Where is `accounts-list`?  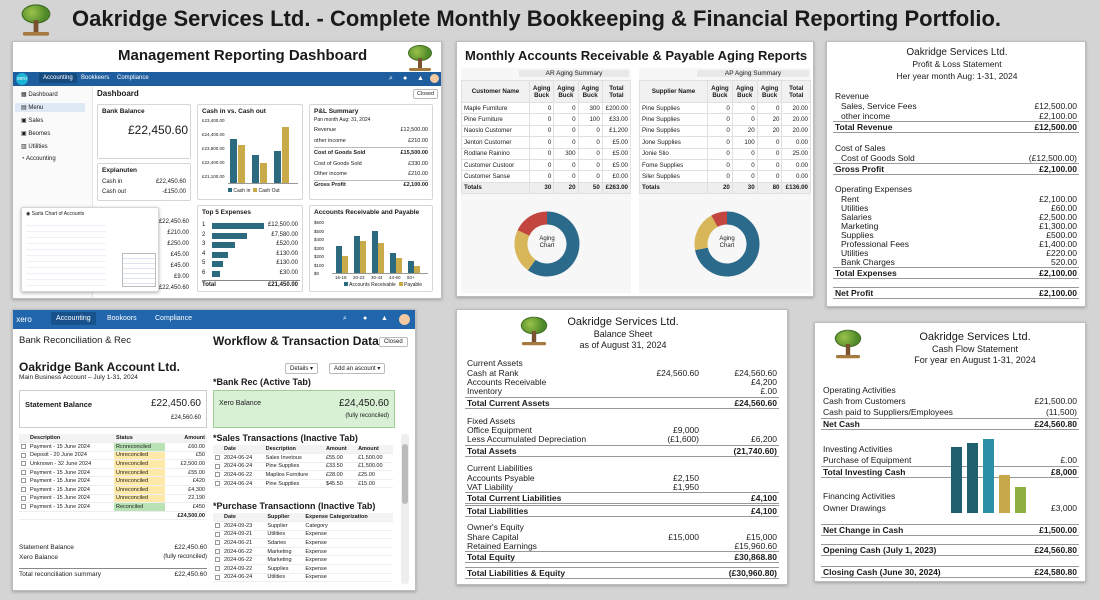
accounts-list is located at coordinates (66, 254).